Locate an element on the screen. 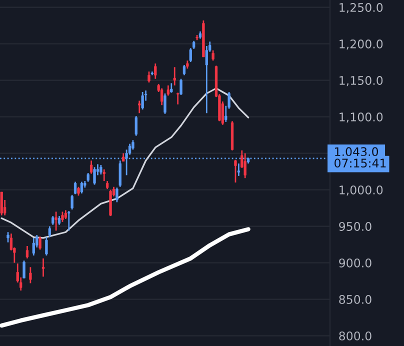 The width and height of the screenshot is (404, 346). y-tick-label: 900.0 is located at coordinates (355, 263).